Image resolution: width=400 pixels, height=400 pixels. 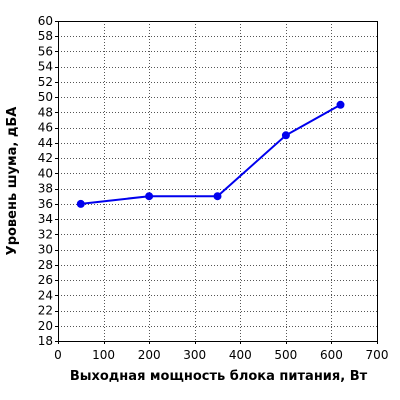 What do you see at coordinates (45, 143) in the screenshot?
I see `y-tick-label: 44` at bounding box center [45, 143].